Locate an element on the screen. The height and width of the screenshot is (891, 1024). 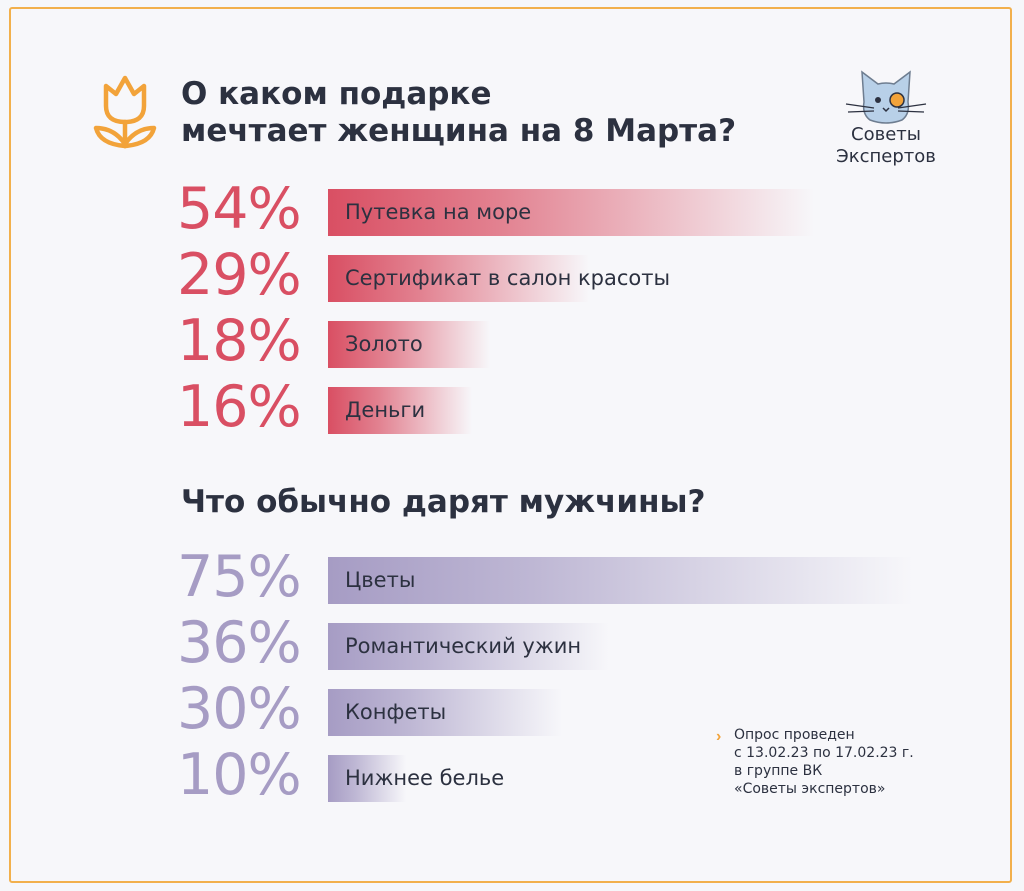
title-line-2: мечтает женщина на 8 Марта? is located at coordinates (459, 131).